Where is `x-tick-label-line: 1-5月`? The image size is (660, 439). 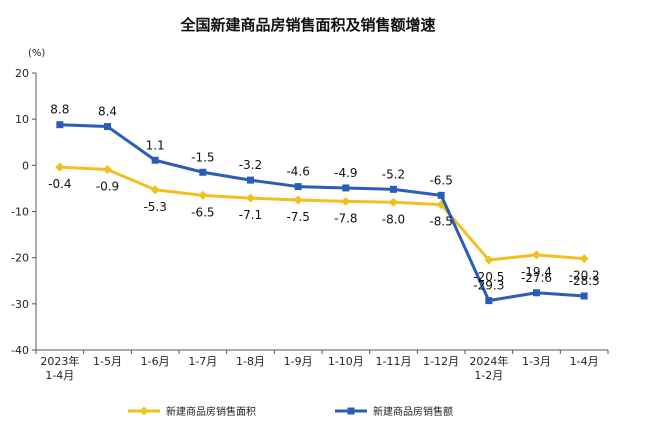 x-tick-label-line: 1-5月 is located at coordinates (107, 361).